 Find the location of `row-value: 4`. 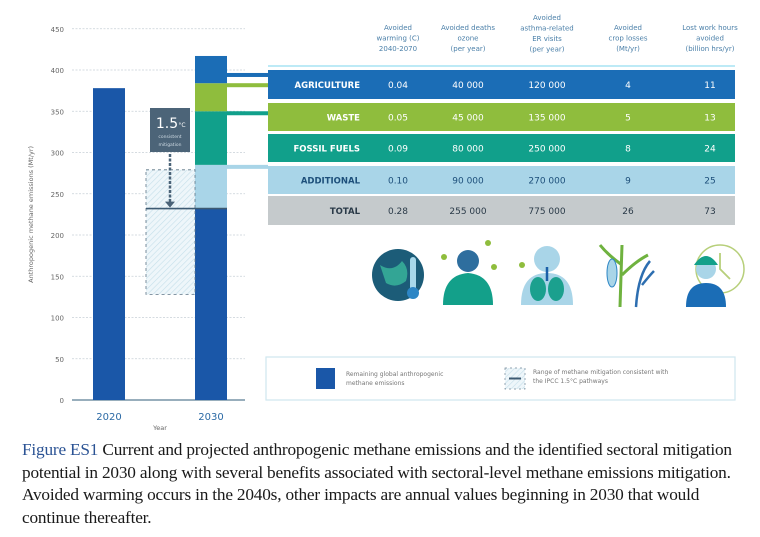

row-value: 4 is located at coordinates (628, 86).